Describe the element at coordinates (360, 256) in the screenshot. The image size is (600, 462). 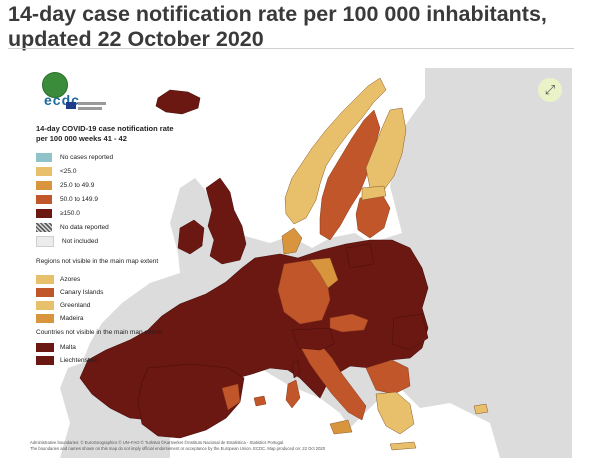
I see `region-poland-coast` at that location.